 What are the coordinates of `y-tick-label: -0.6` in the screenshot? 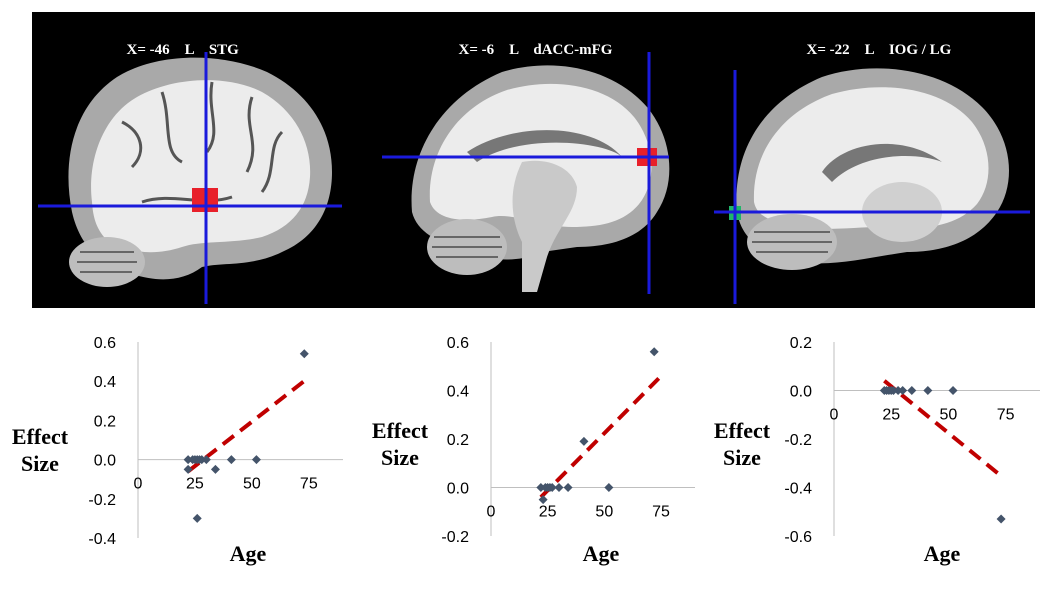 It's located at (798, 537).